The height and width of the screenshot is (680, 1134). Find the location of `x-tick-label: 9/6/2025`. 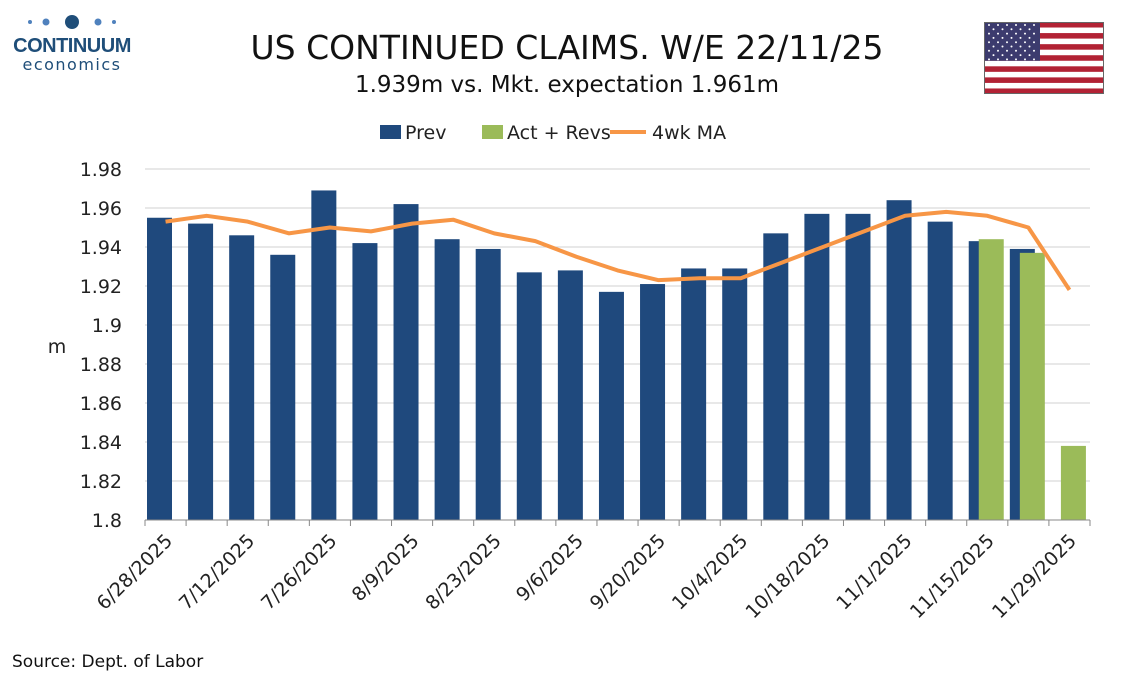

x-tick-label: 9/6/2025 is located at coordinates (550, 568).